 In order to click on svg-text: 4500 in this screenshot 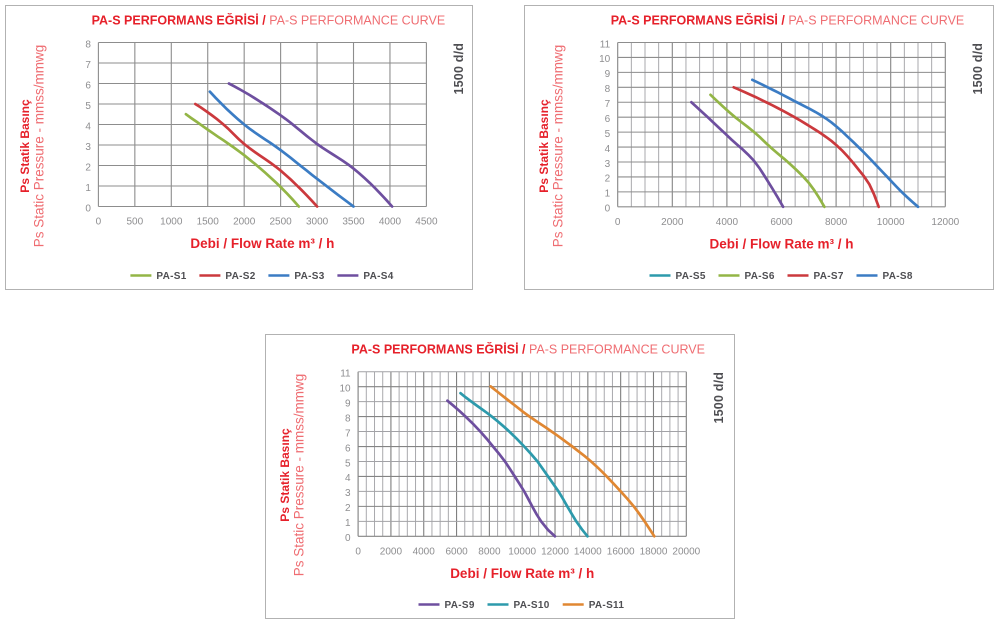, I will do `click(426, 222)`.